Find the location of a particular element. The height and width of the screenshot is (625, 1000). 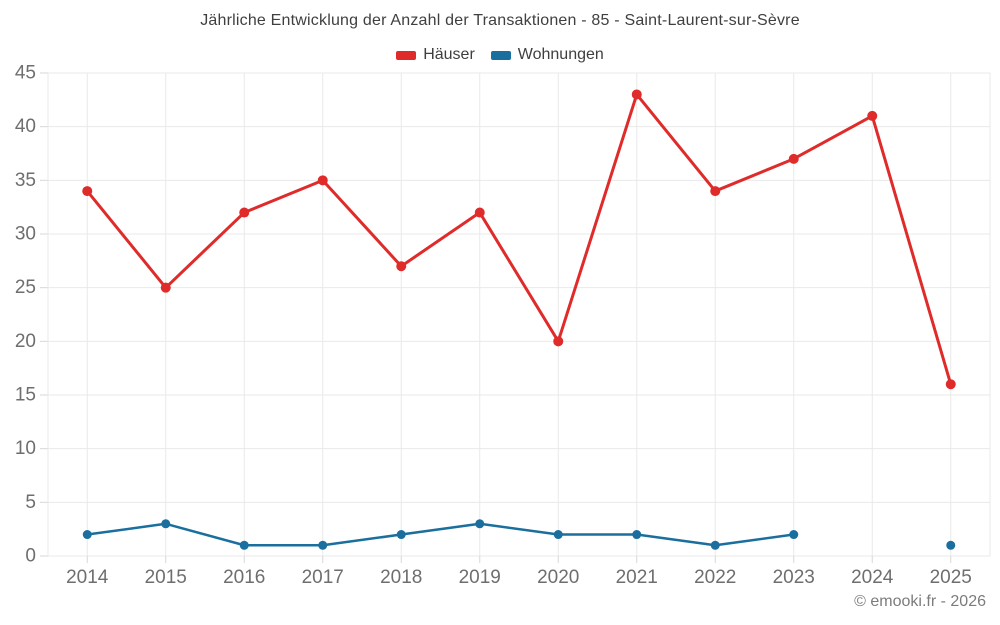

legend: Häuser Wohnungen is located at coordinates (500, 55).